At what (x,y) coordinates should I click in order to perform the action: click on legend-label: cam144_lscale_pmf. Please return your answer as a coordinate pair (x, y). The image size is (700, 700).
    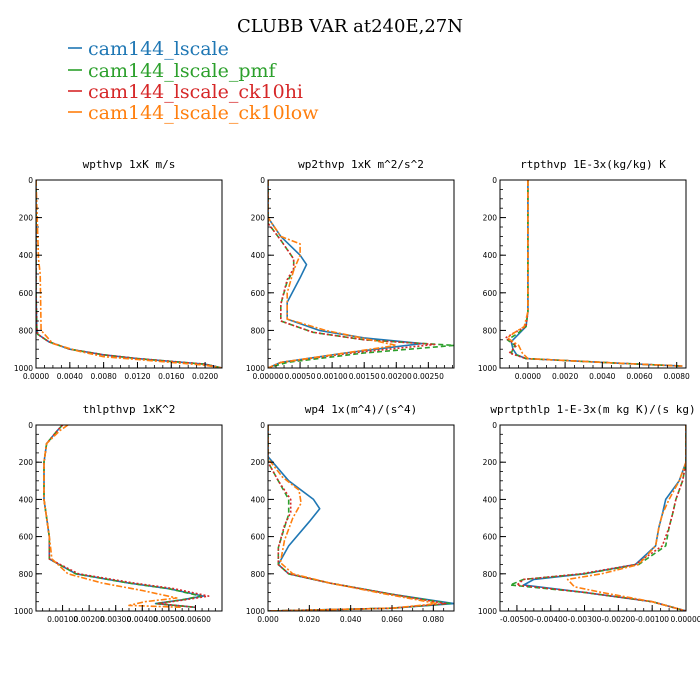
    Looking at the image, I should click on (183, 71).